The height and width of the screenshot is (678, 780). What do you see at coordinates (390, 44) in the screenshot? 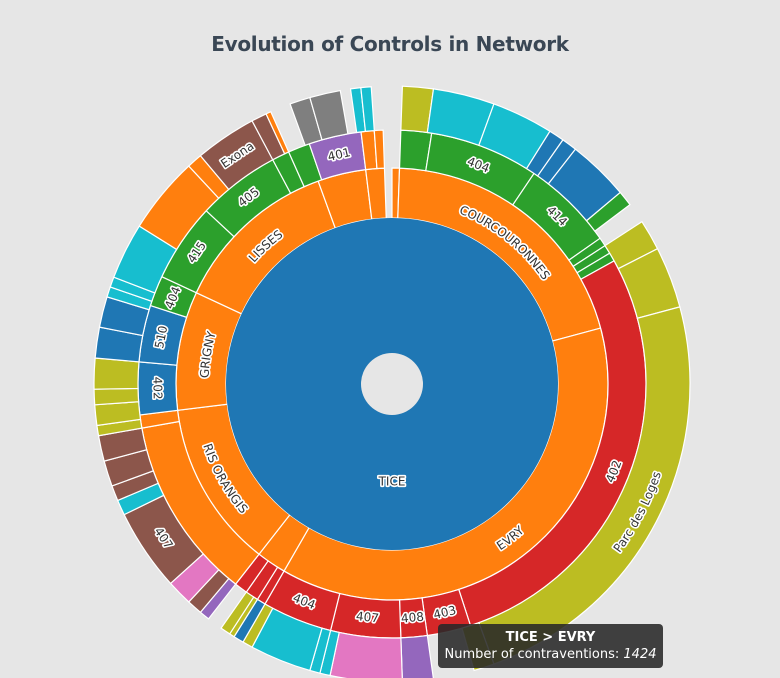
I see `chart-title: Evolution of Controls in Network` at bounding box center [390, 44].